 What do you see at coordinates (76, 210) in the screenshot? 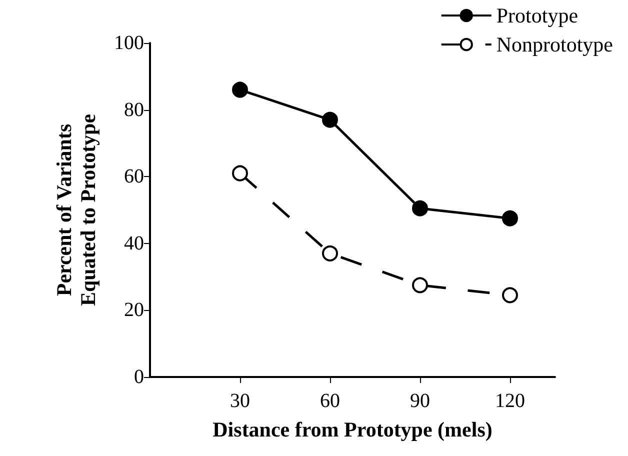
I see `y-axis-title: Percent of Variants Equated to Prototype` at bounding box center [76, 210].